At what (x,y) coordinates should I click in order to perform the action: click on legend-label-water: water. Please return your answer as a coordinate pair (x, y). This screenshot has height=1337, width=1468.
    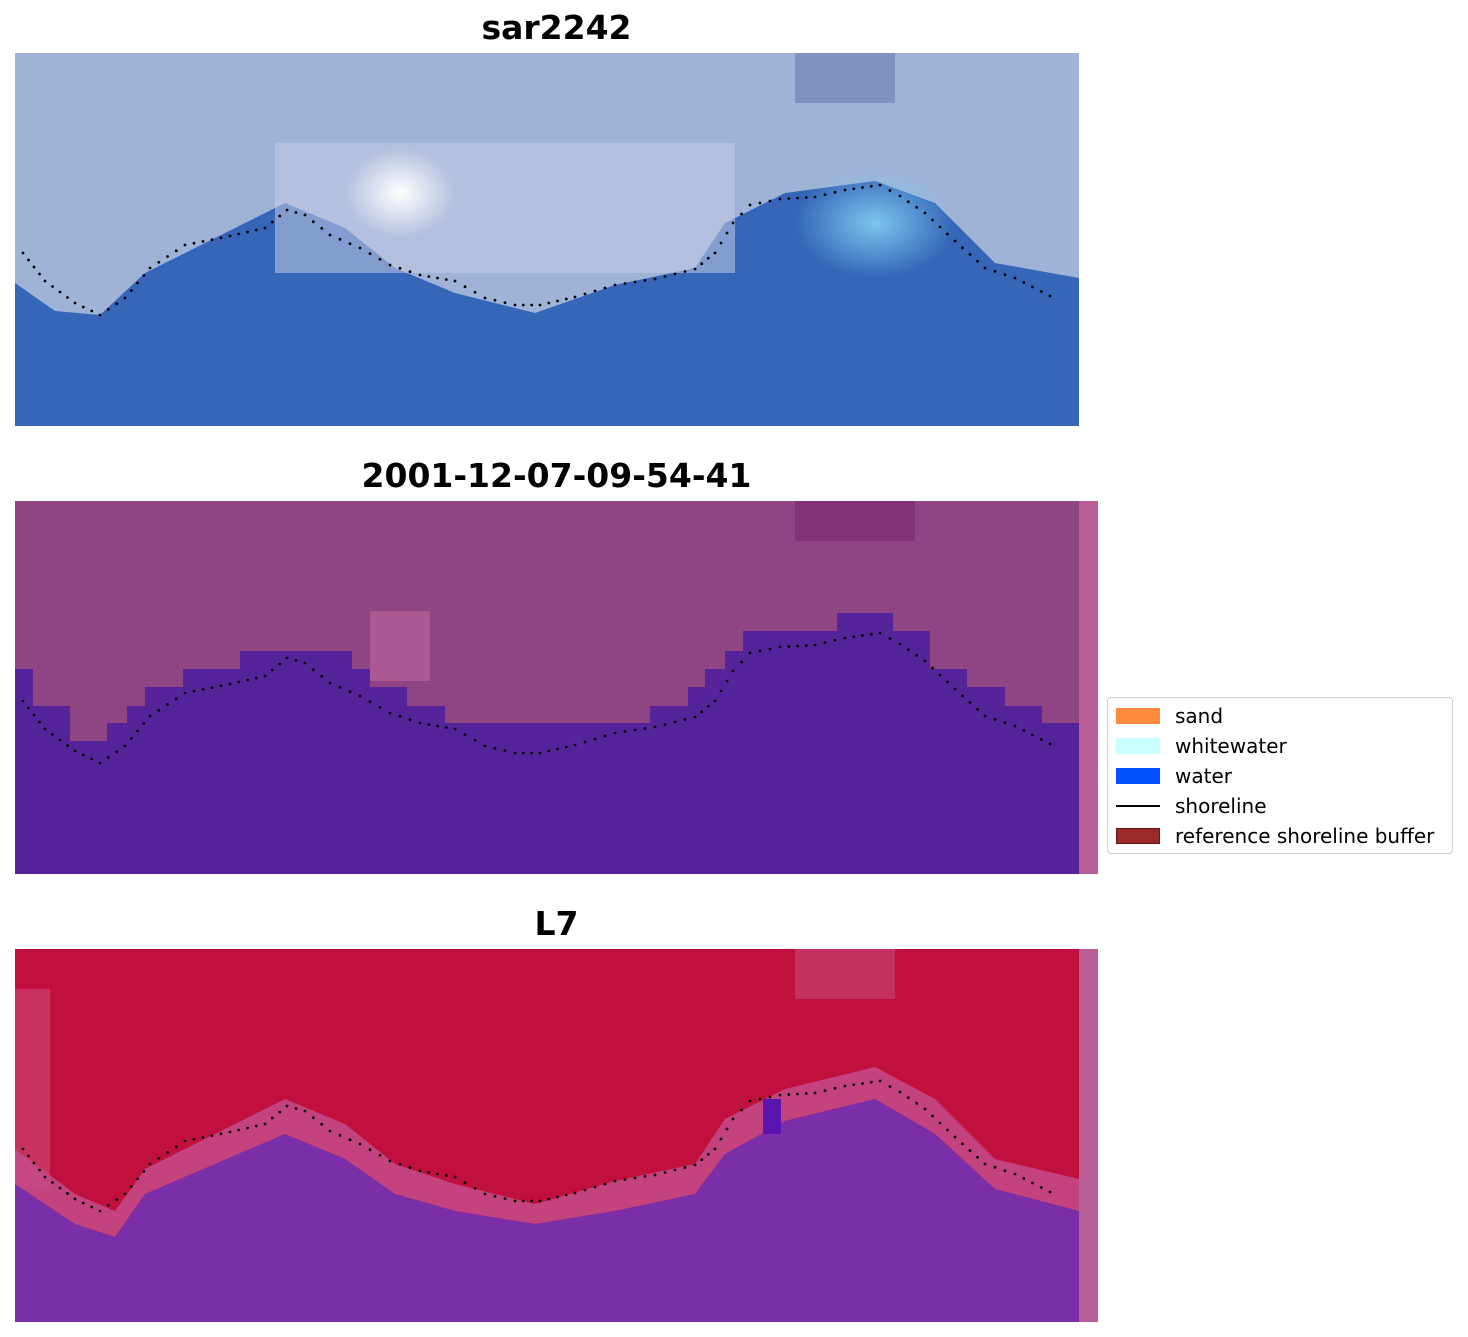
    Looking at the image, I should click on (1203, 776).